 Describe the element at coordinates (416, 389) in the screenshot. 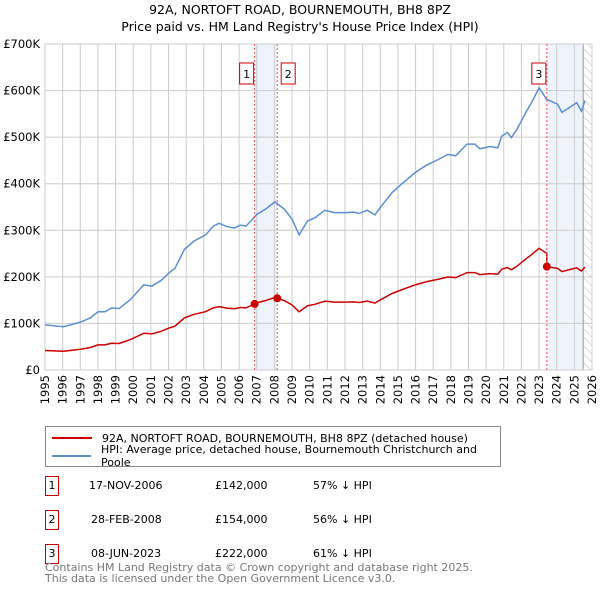

I see `x-tick-label: 2016` at that location.